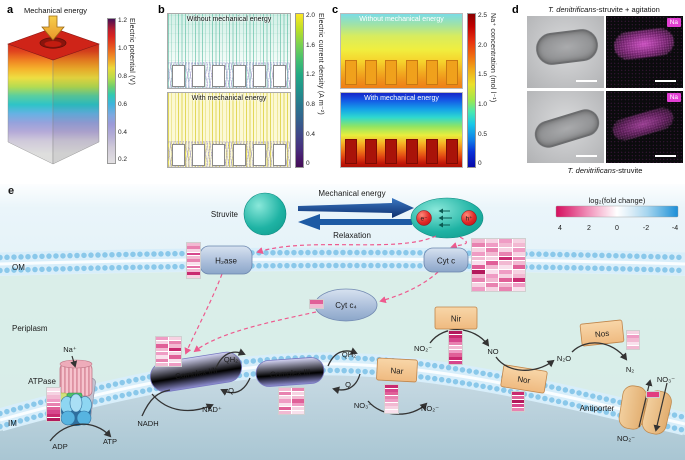 The height and width of the screenshot is (460, 685). Describe the element at coordinates (525, 363) in the screenshot. I see `no-to-n2o-arrow` at that location.